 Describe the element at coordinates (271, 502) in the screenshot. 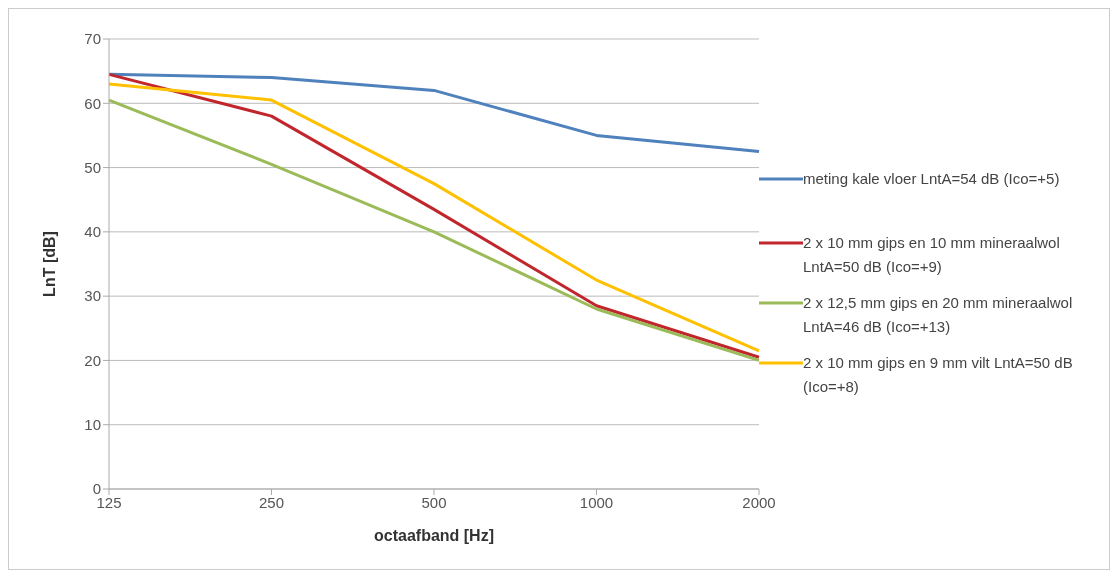

I see `x-tick-label: 250` at that location.